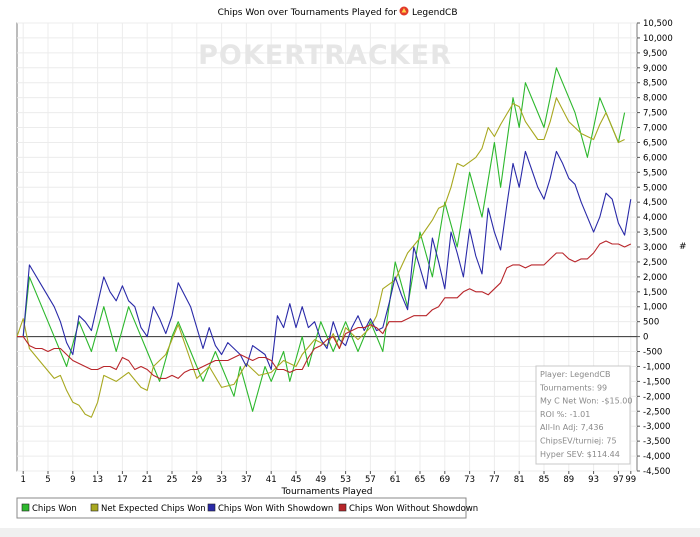  What do you see at coordinates (655, 143) in the screenshot?
I see `y-tick-label: 6,500` at bounding box center [655, 143].